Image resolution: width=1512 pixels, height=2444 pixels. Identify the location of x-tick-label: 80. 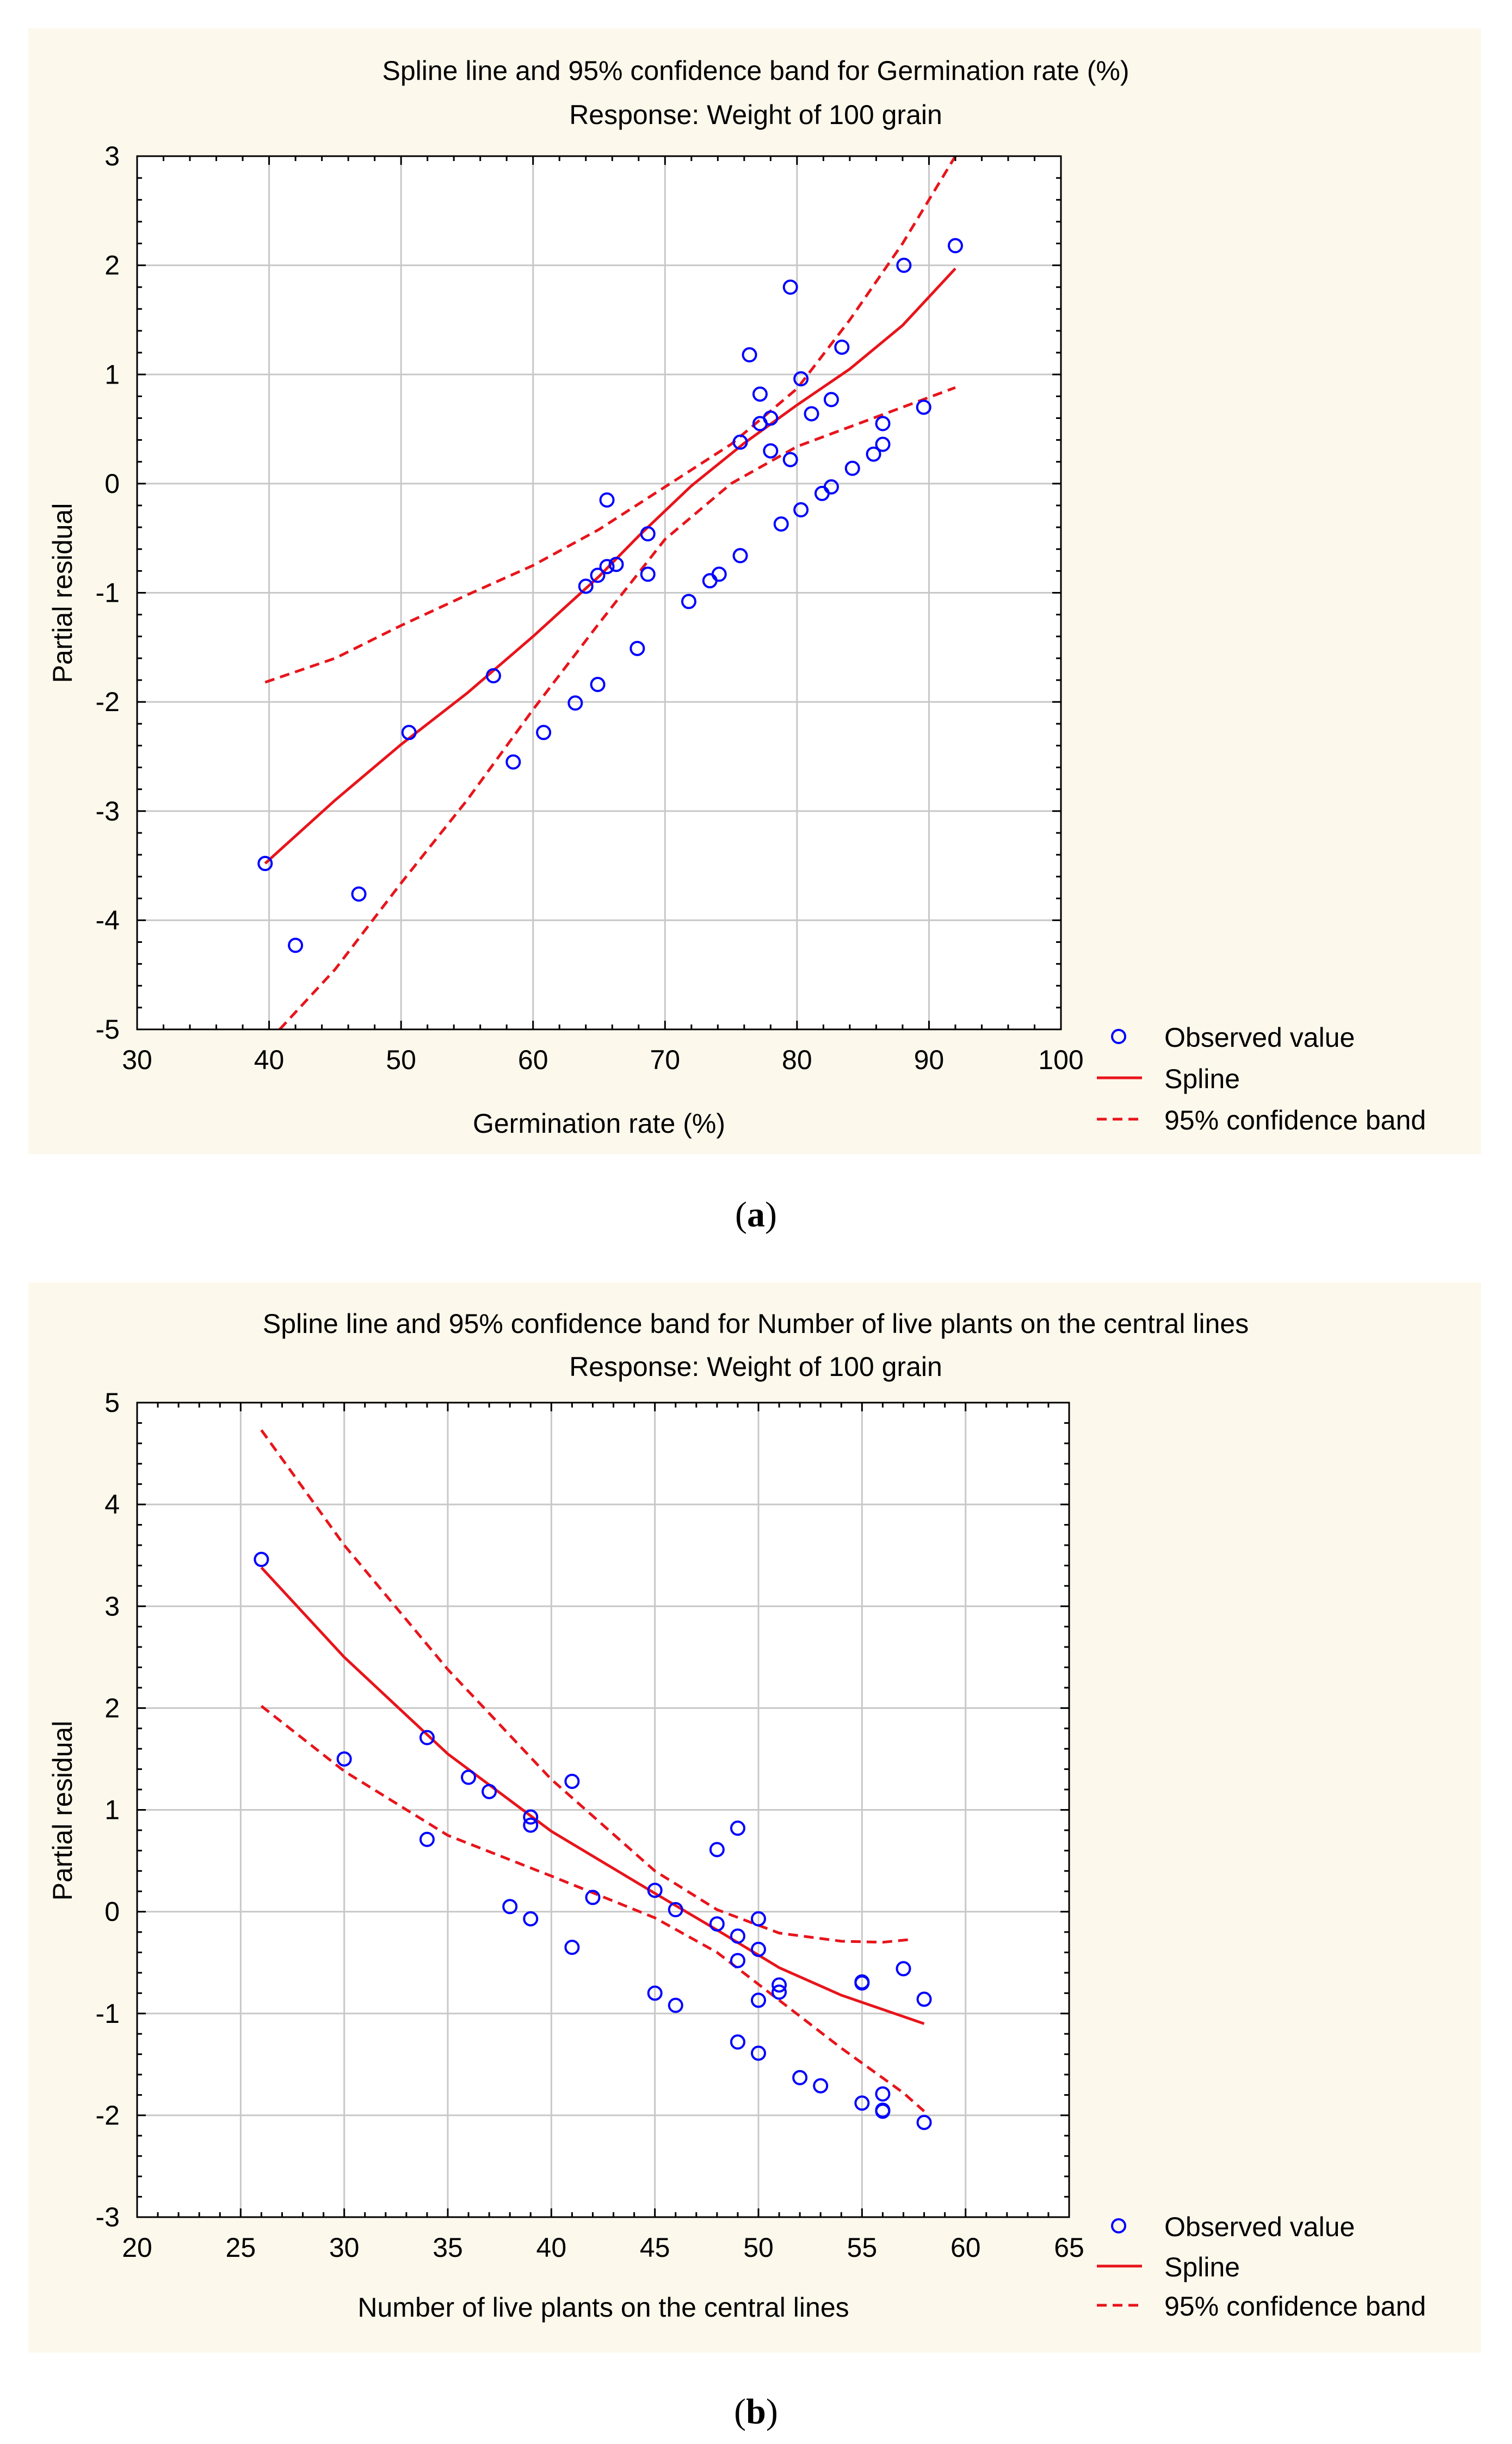
(797, 1060).